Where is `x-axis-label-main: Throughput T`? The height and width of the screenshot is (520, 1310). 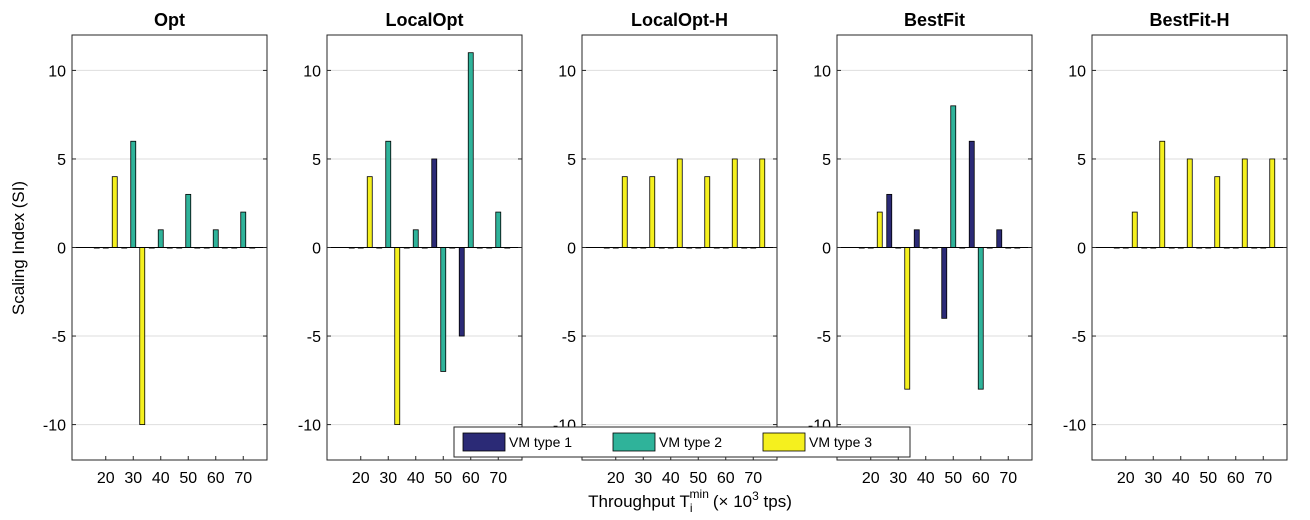 x-axis-label-main: Throughput T is located at coordinates (639, 501).